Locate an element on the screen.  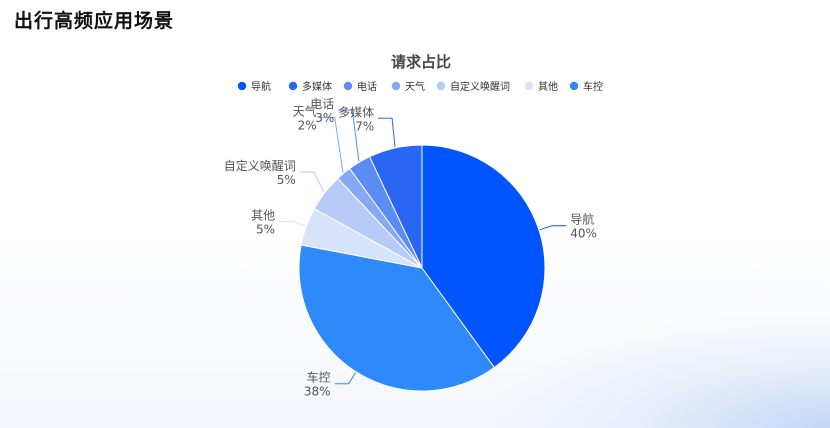
legend-item-weather: 天气 is located at coordinates (408, 86).